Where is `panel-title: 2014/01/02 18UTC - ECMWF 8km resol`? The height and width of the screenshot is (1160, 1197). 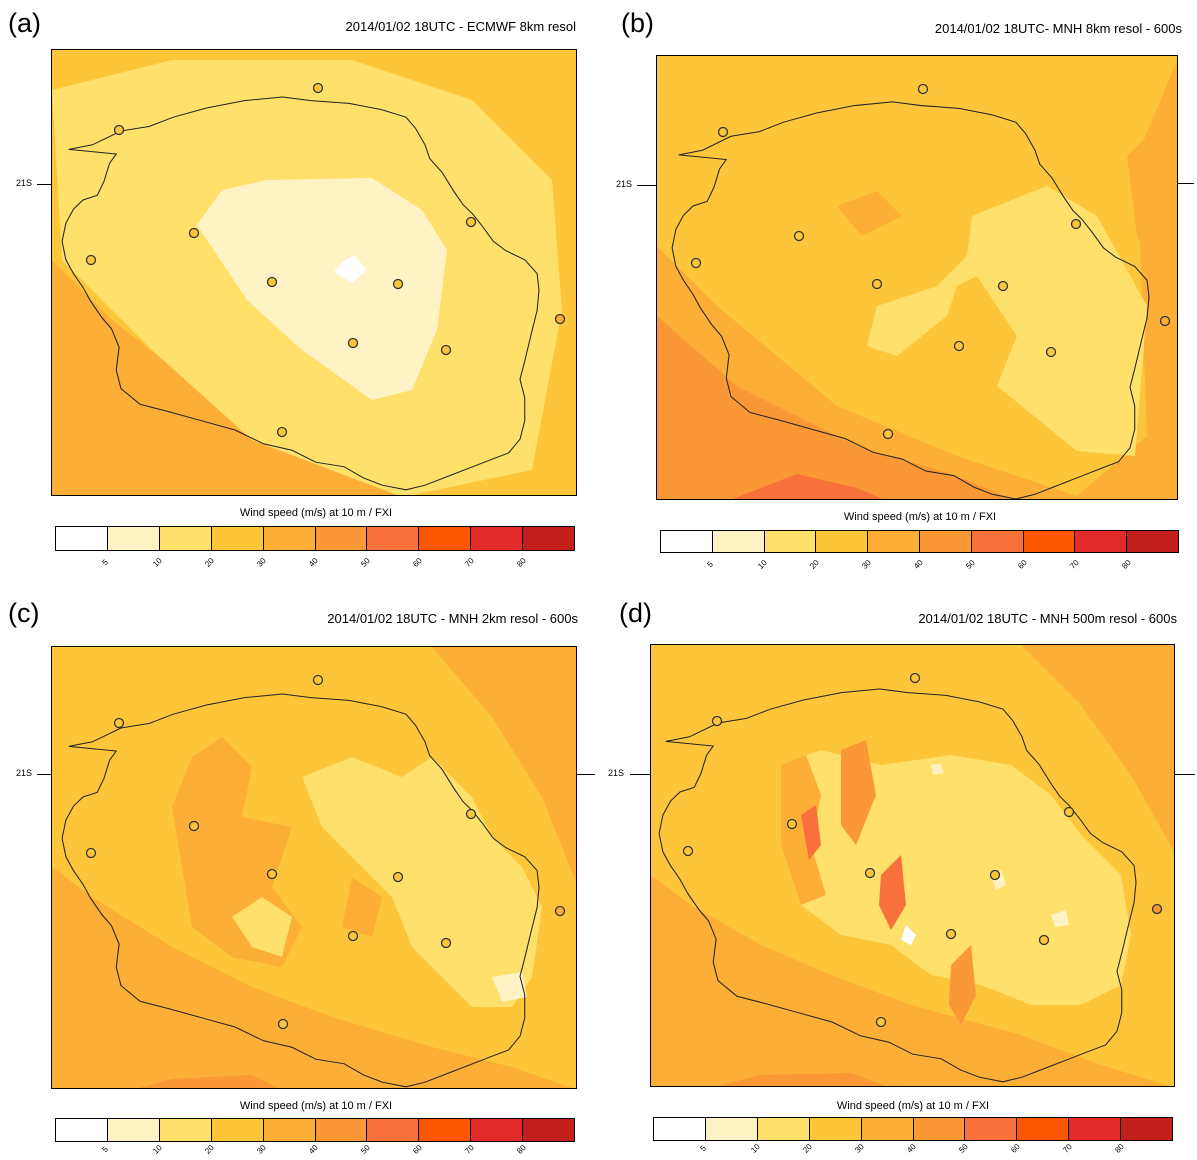
panel-title: 2014/01/02 18UTC - ECMWF 8km resol is located at coordinates (461, 26).